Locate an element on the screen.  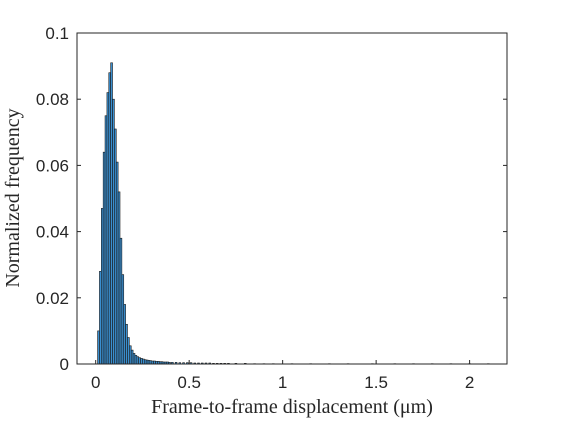
x-tick-label: 1 is located at coordinates (282, 382).